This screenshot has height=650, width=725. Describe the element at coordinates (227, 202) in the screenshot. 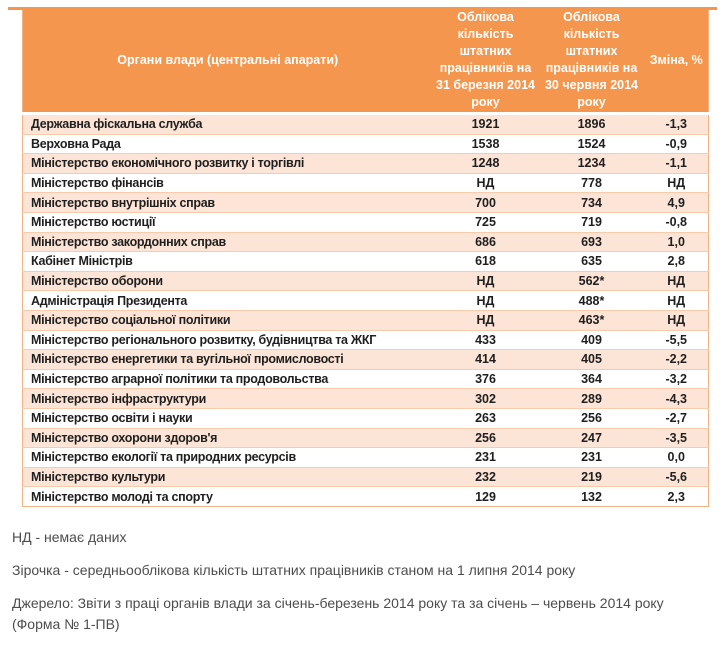

I see `authority-name-cell: Міністерство внутрішніх справ` at that location.